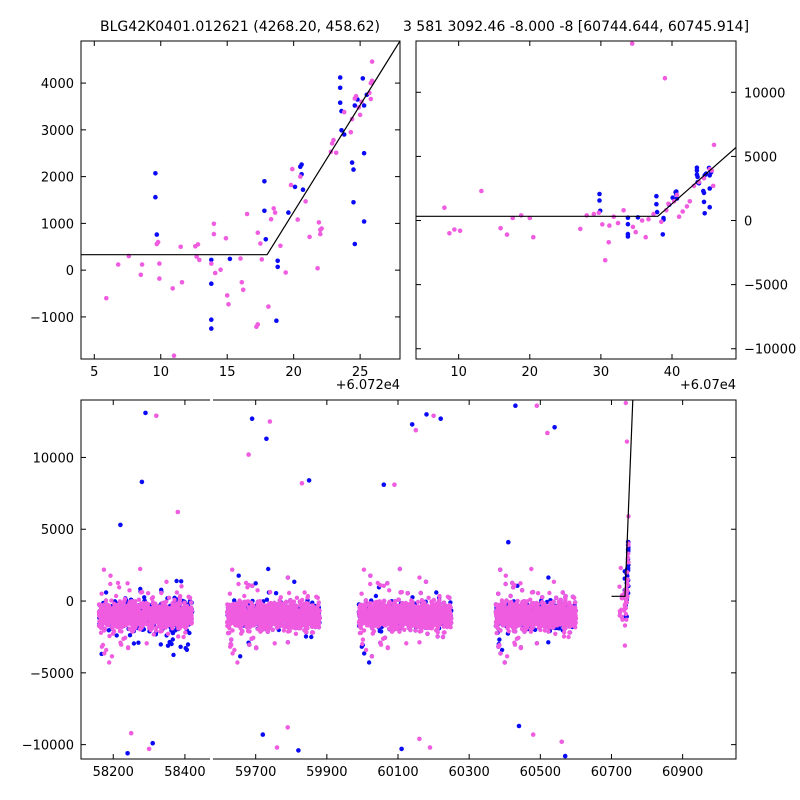  Describe the element at coordinates (368, 385) in the screenshot. I see `x-offset-label: +6.072e4` at that location.